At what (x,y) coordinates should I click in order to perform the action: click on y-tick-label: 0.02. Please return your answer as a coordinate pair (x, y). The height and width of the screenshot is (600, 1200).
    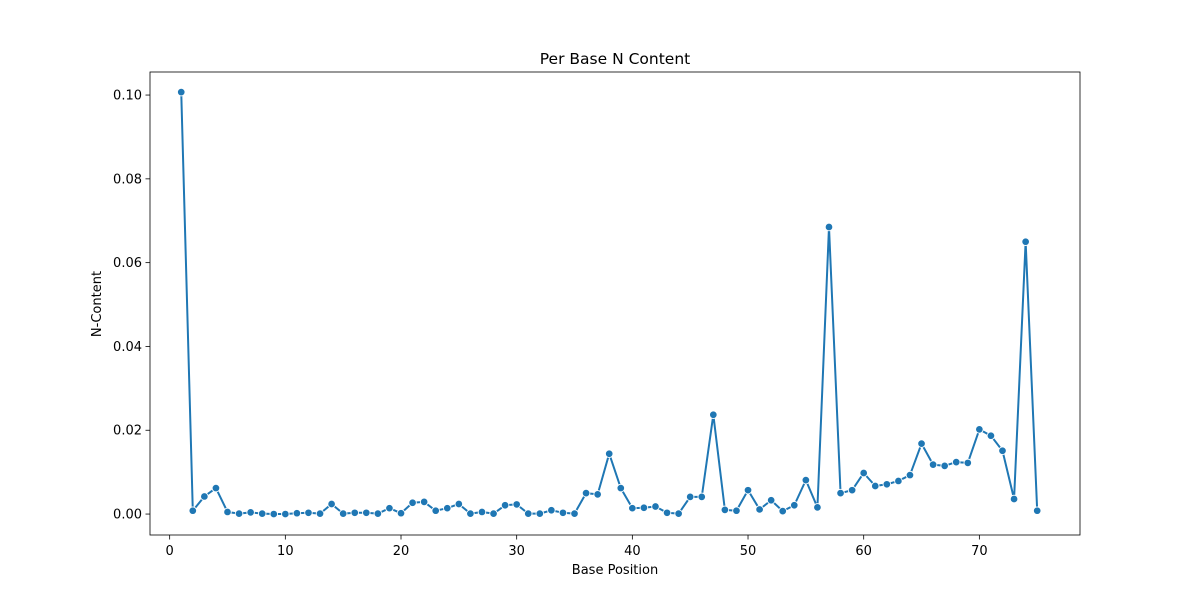
    Looking at the image, I should click on (127, 431).